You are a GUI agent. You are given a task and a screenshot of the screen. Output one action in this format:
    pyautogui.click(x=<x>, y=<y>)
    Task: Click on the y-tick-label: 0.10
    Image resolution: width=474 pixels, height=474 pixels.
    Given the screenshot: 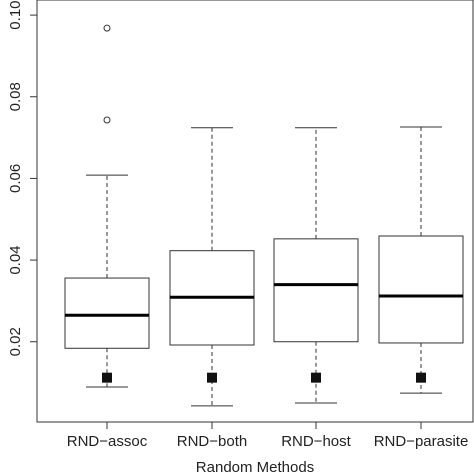 What is the action you would take?
    pyautogui.click(x=15, y=14)
    